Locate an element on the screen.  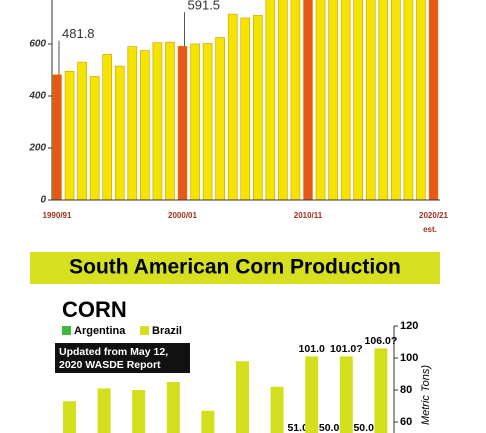
value-label: 591.5 is located at coordinates (204, 6).